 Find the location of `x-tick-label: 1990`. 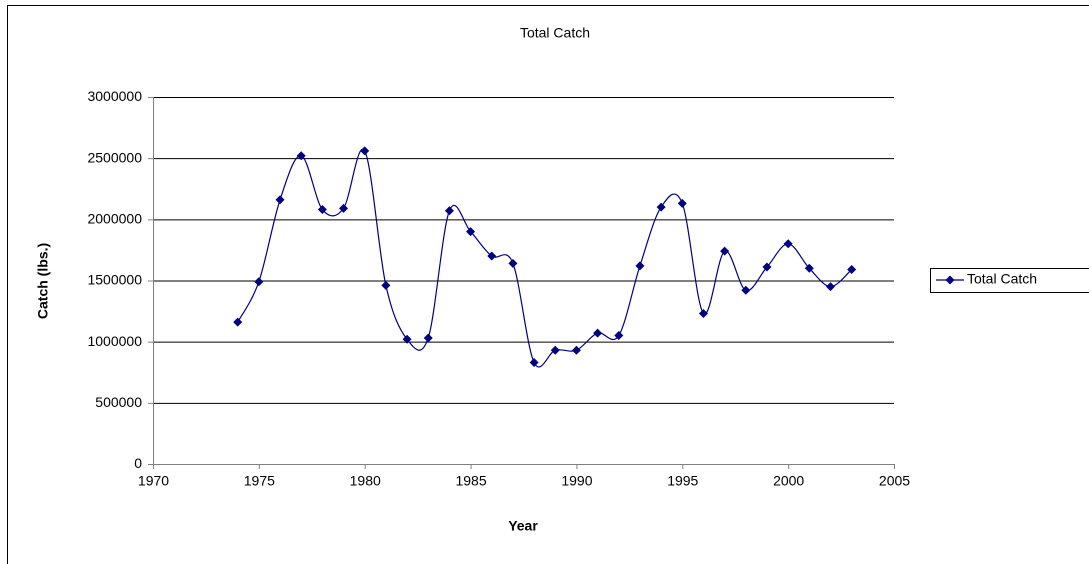

x-tick-label: 1990 is located at coordinates (576, 481).